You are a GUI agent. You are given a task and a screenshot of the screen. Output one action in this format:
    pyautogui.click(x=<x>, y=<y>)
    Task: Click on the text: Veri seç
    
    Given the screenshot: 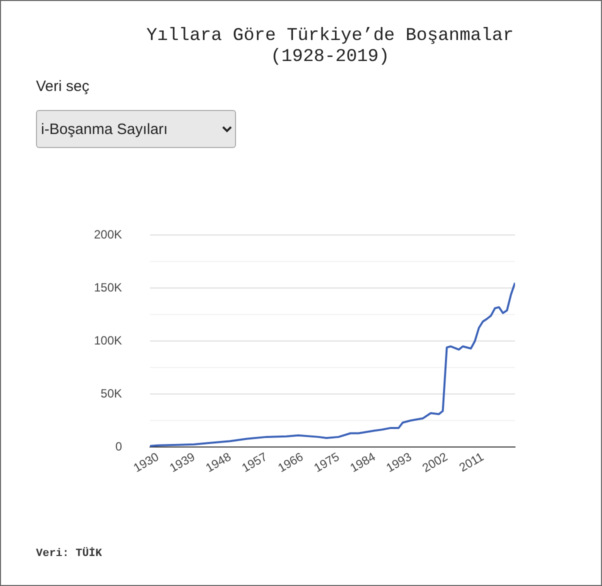 What is the action you would take?
    pyautogui.click(x=63, y=86)
    